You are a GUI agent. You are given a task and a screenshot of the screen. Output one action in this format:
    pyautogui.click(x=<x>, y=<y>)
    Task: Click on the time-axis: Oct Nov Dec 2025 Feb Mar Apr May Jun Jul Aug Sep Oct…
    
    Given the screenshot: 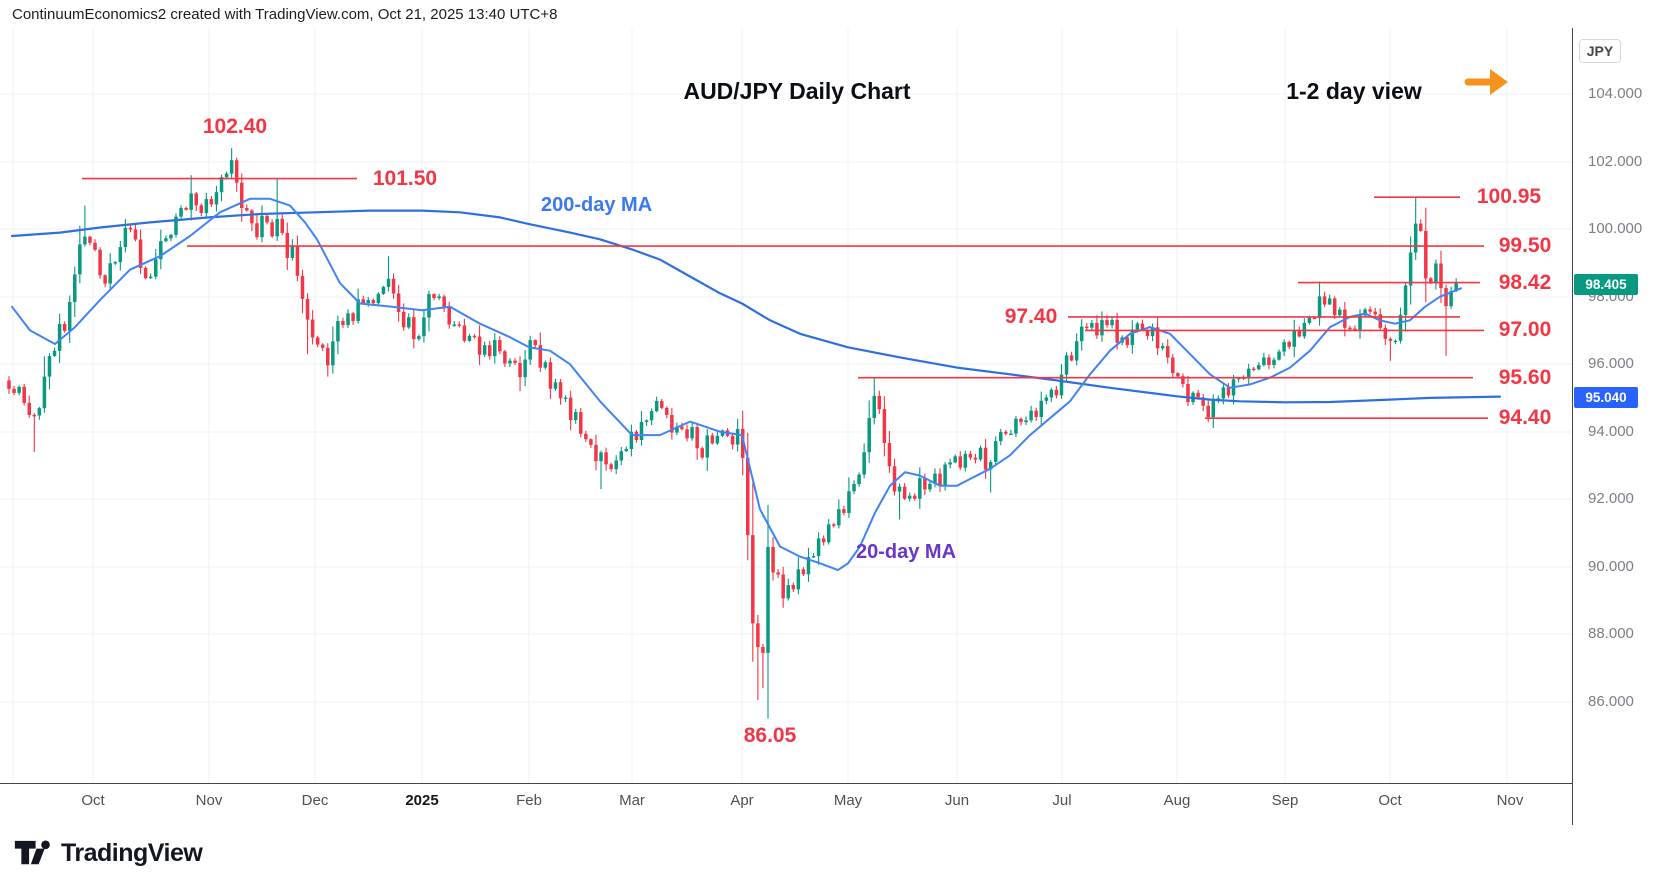 What is the action you would take?
    pyautogui.click(x=786, y=804)
    